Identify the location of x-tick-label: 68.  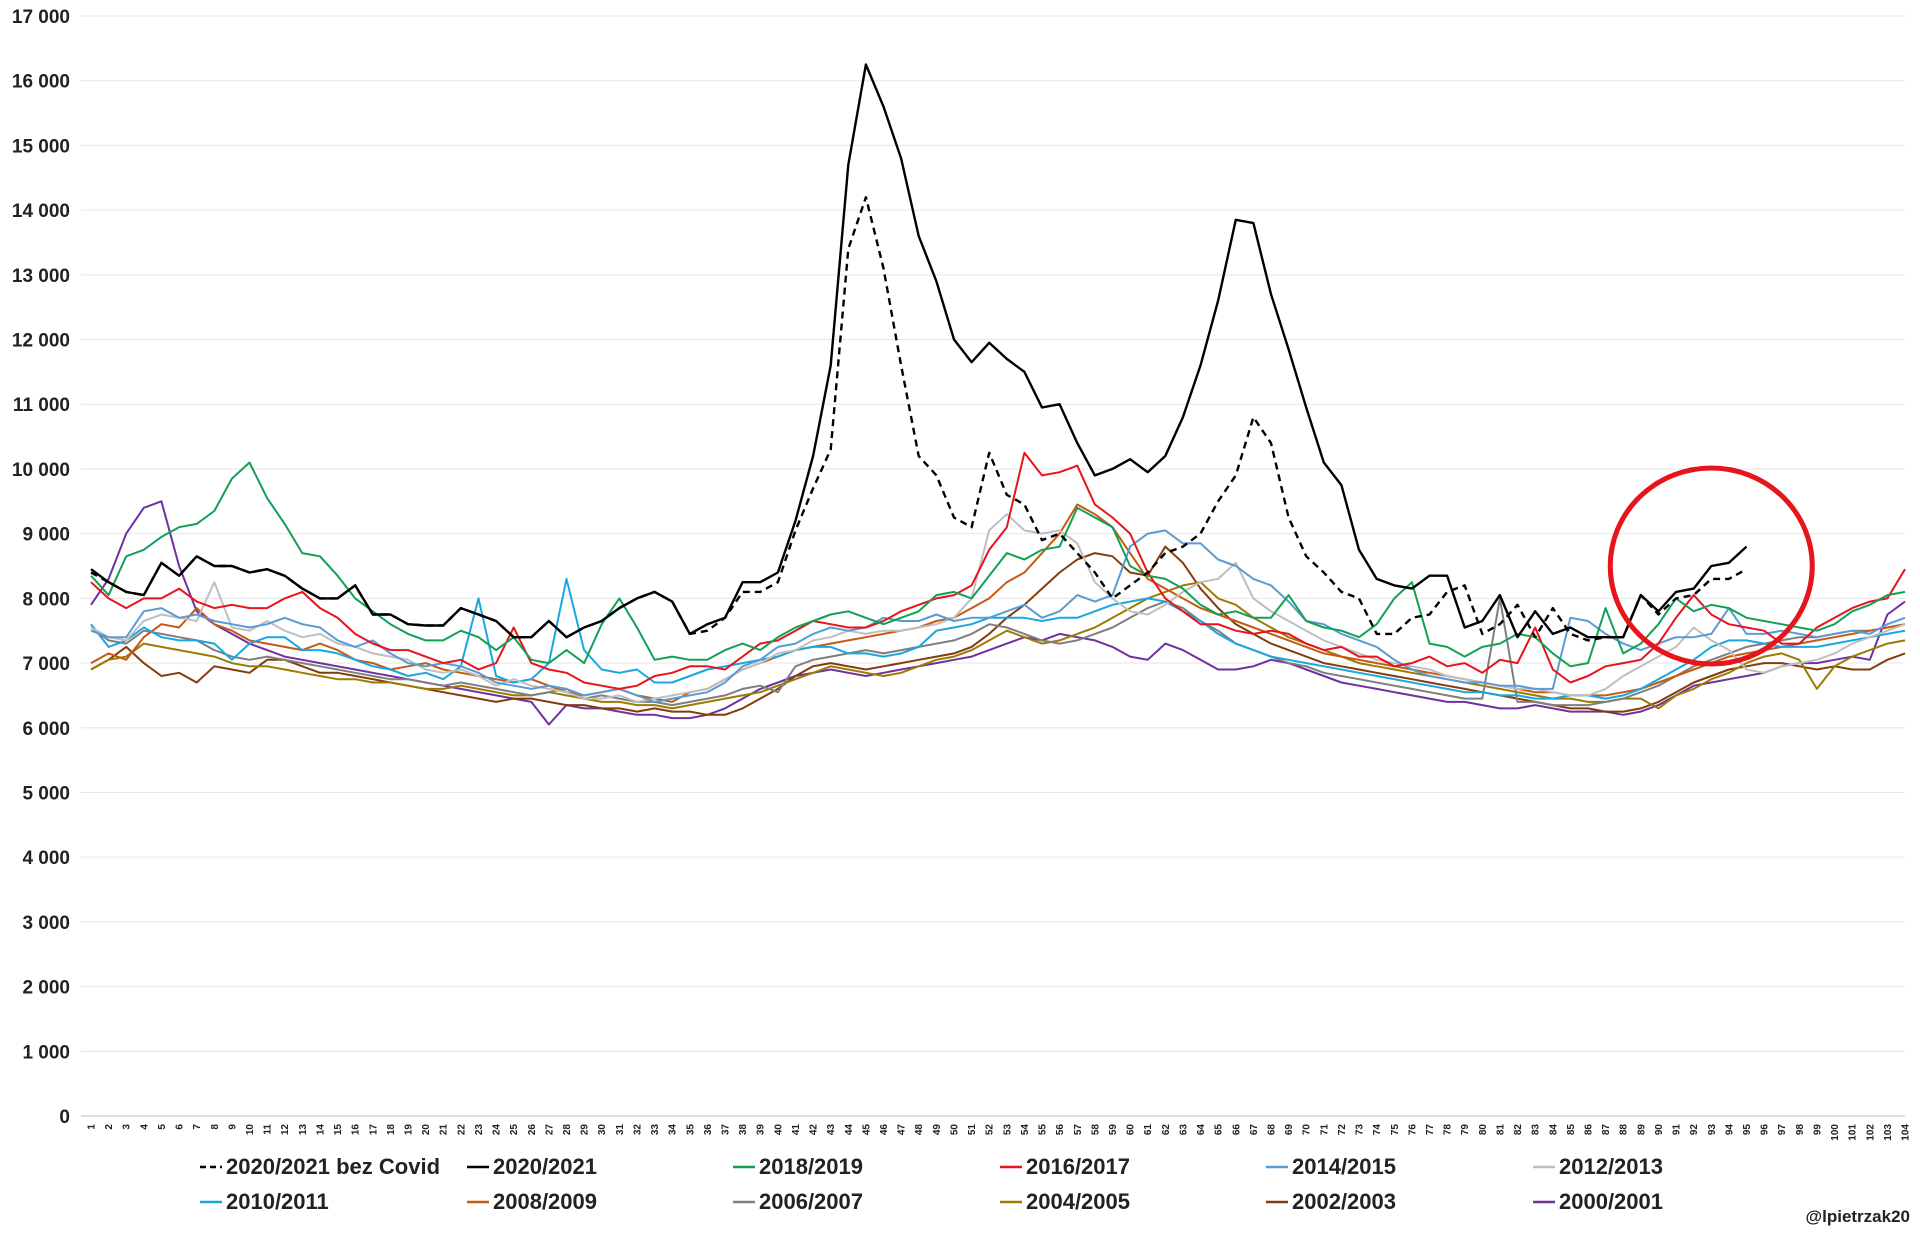
(1271, 1130).